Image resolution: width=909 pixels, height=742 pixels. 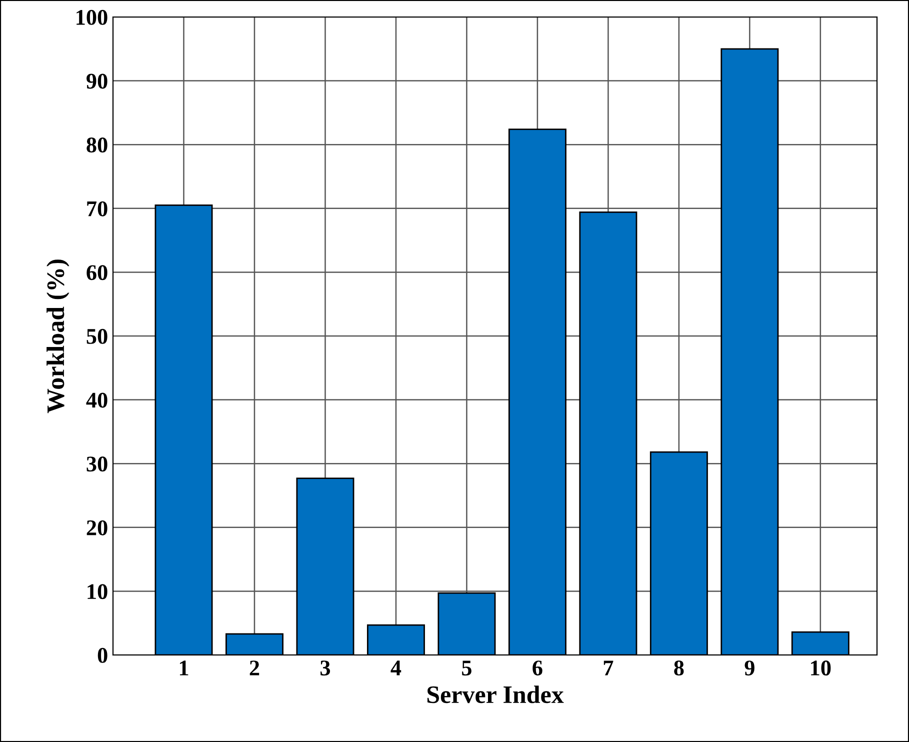 I want to click on x-tick-label: 10, so click(x=821, y=668).